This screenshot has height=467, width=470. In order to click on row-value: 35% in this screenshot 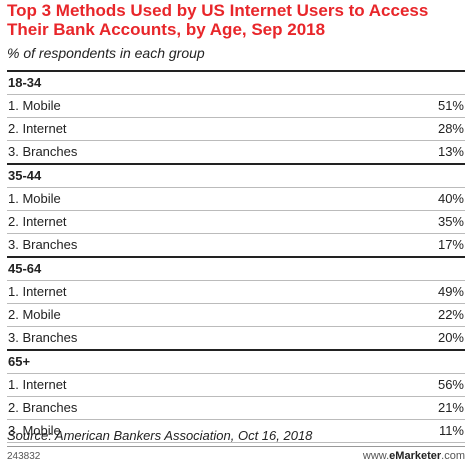, I will do `click(450, 221)`.